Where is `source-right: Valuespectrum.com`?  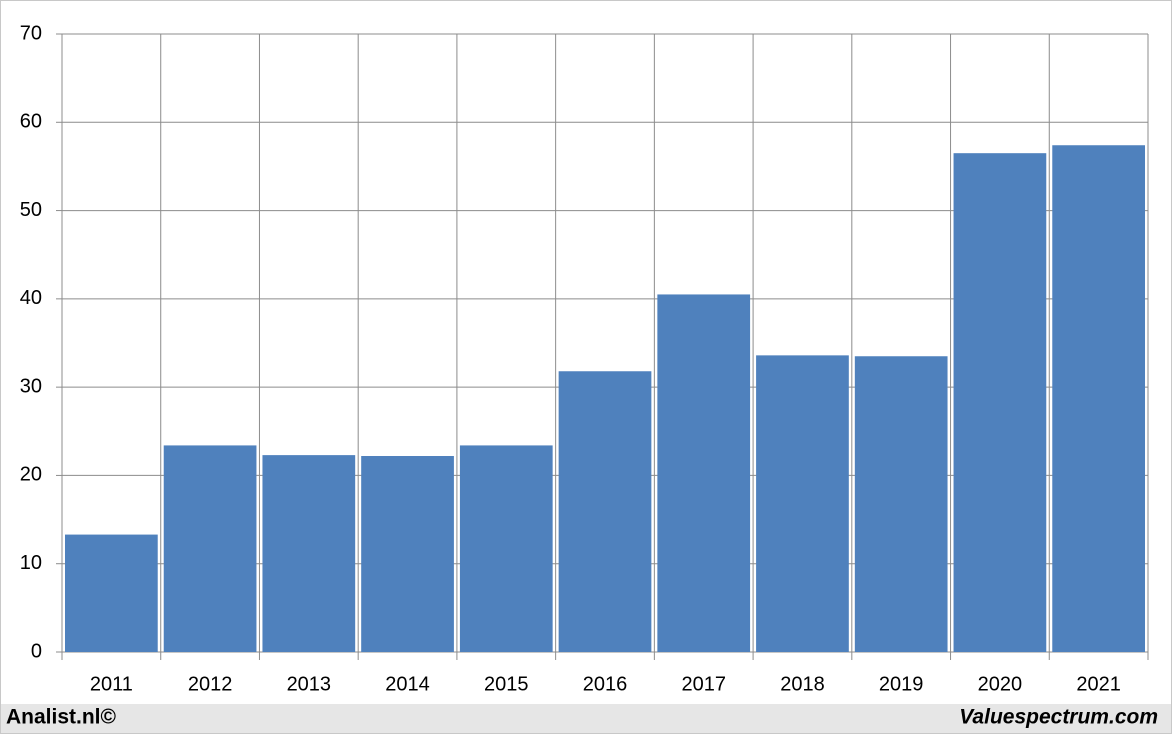 source-right: Valuespectrum.com is located at coordinates (1058, 717).